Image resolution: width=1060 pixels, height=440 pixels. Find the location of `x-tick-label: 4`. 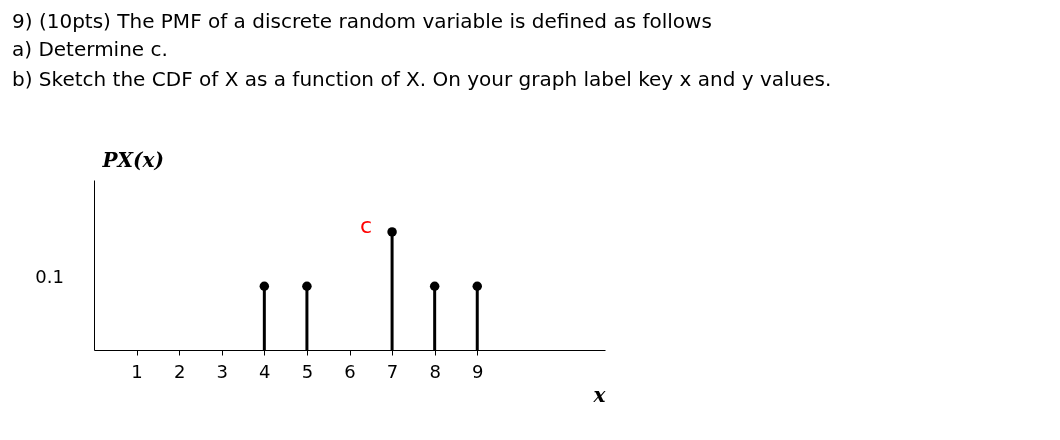

x-tick-label: 4 is located at coordinates (265, 371).